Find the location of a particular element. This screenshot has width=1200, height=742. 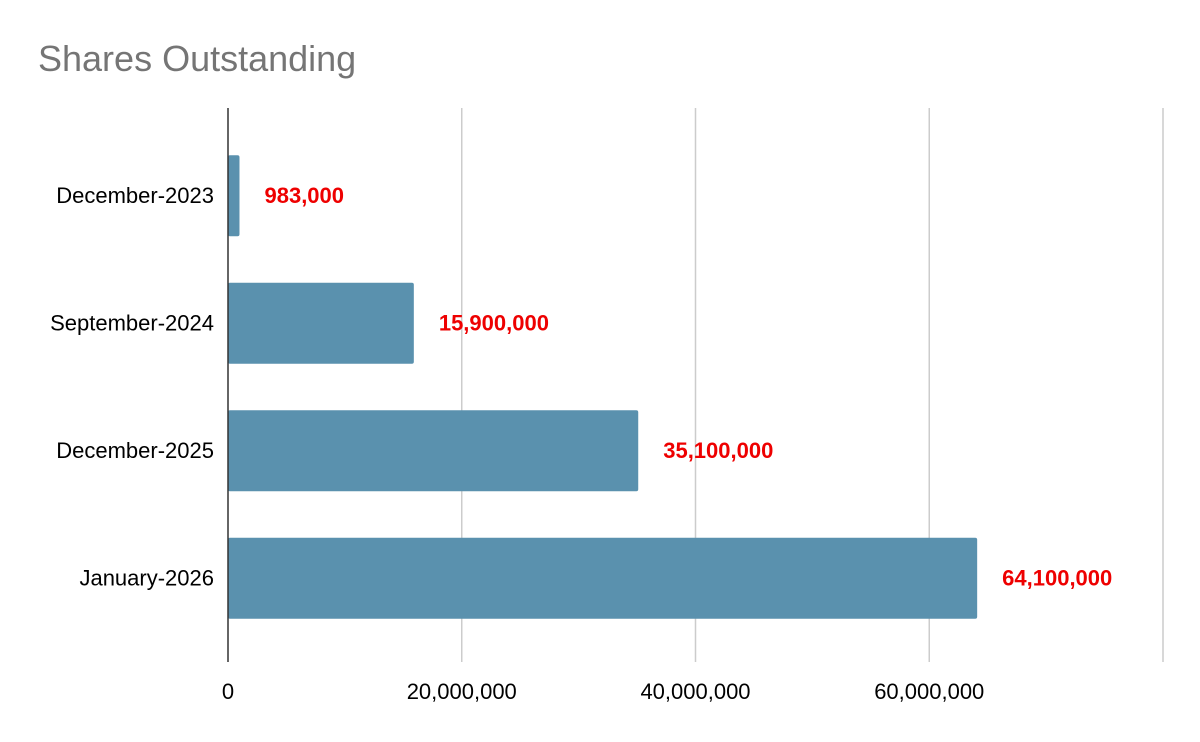

x-tick-label: 60,000,000 is located at coordinates (929, 691).